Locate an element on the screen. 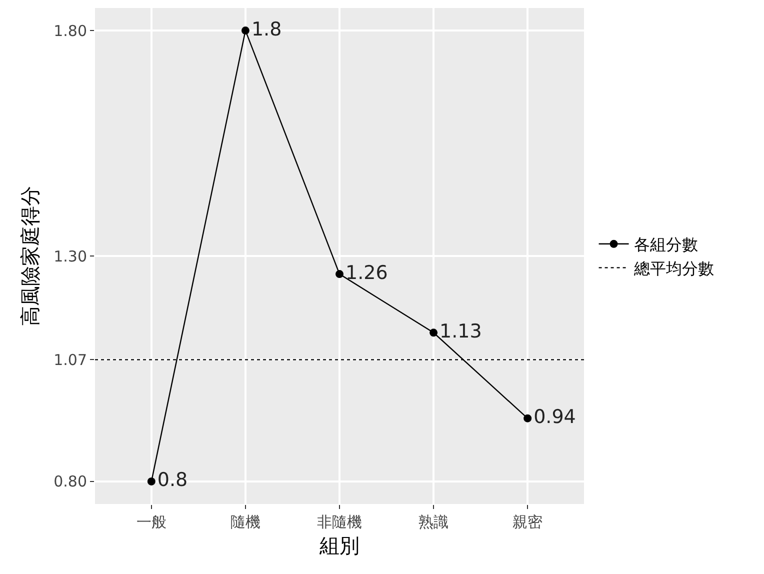 This screenshot has height=574, width=764. x-tick-label: 非隨機 is located at coordinates (339, 522).